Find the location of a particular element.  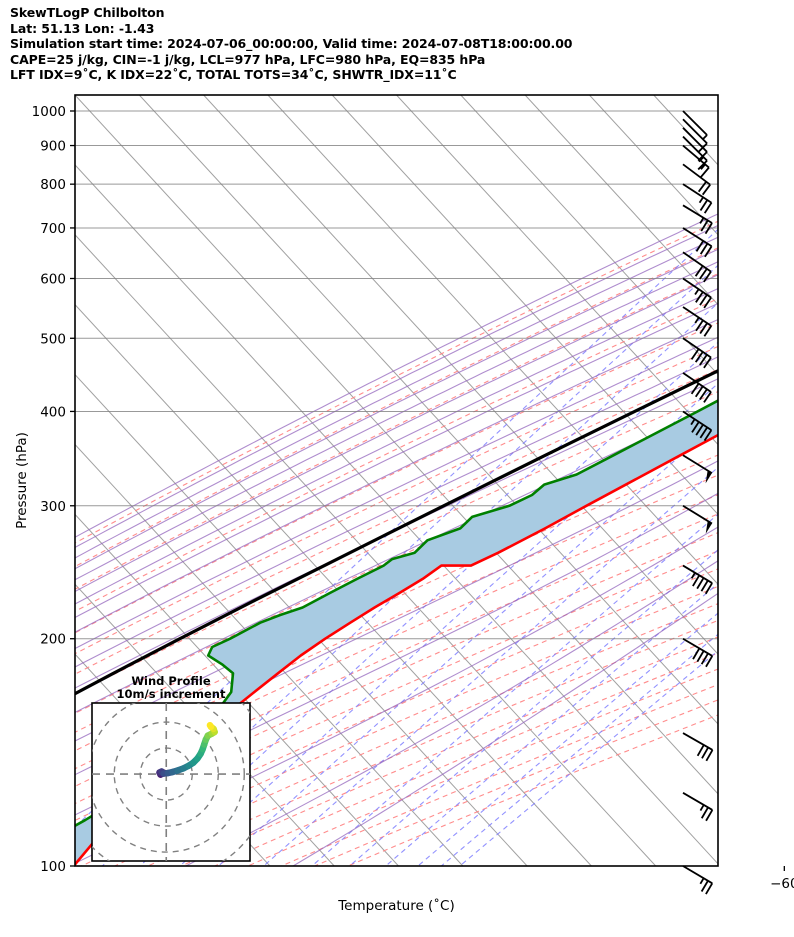

y-tick-label: 1000 is located at coordinates (49, 112).